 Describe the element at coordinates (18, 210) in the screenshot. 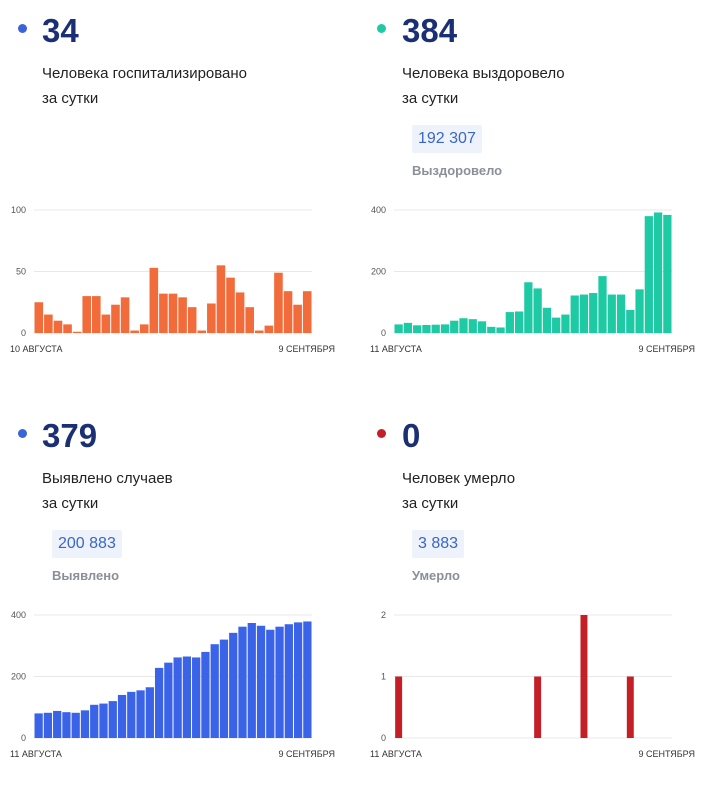

I see `y-tick-label: 100` at that location.